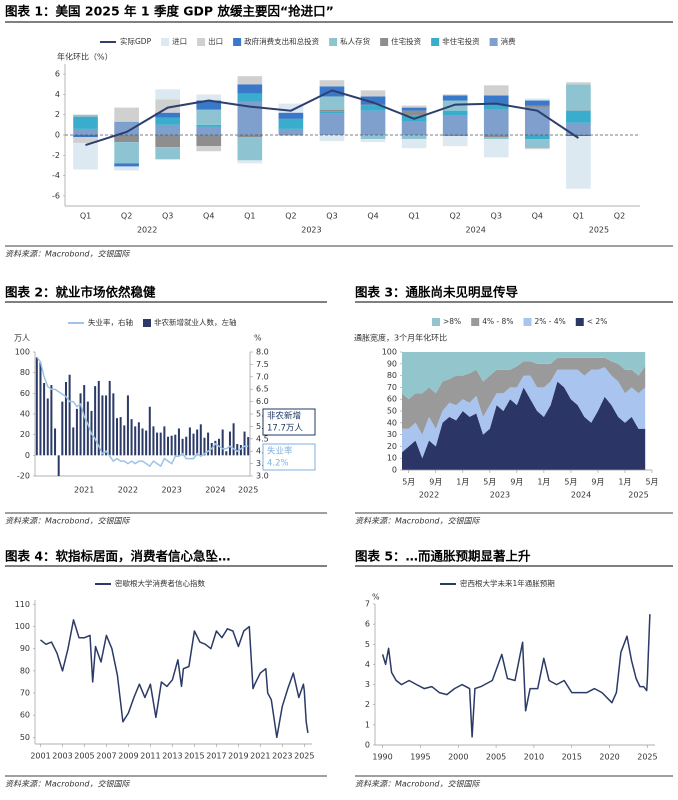  What do you see at coordinates (497, 321) in the screenshot?
I see `legend-label: 4% - 8%` at bounding box center [497, 321].